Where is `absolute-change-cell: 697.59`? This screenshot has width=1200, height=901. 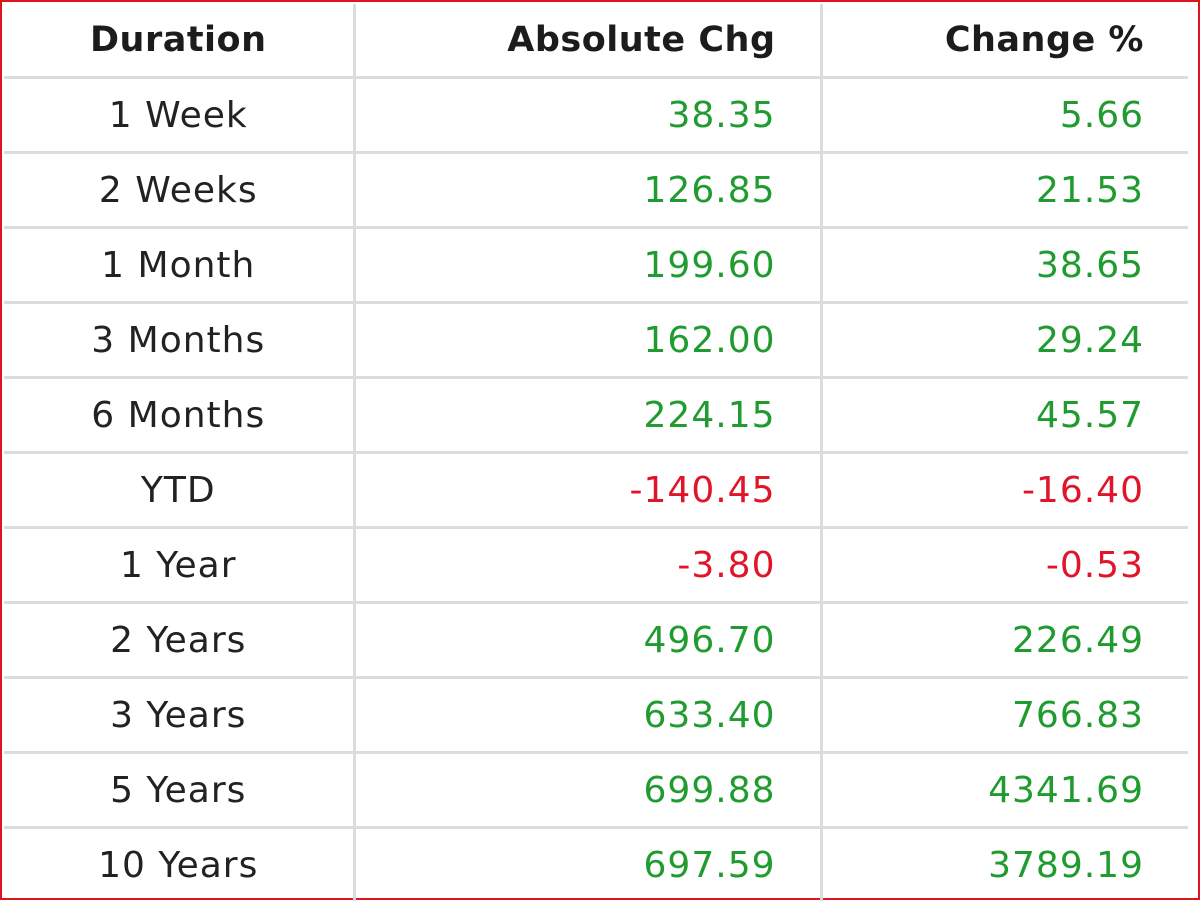 absolute-change-cell: 697.59 is located at coordinates (587, 864).